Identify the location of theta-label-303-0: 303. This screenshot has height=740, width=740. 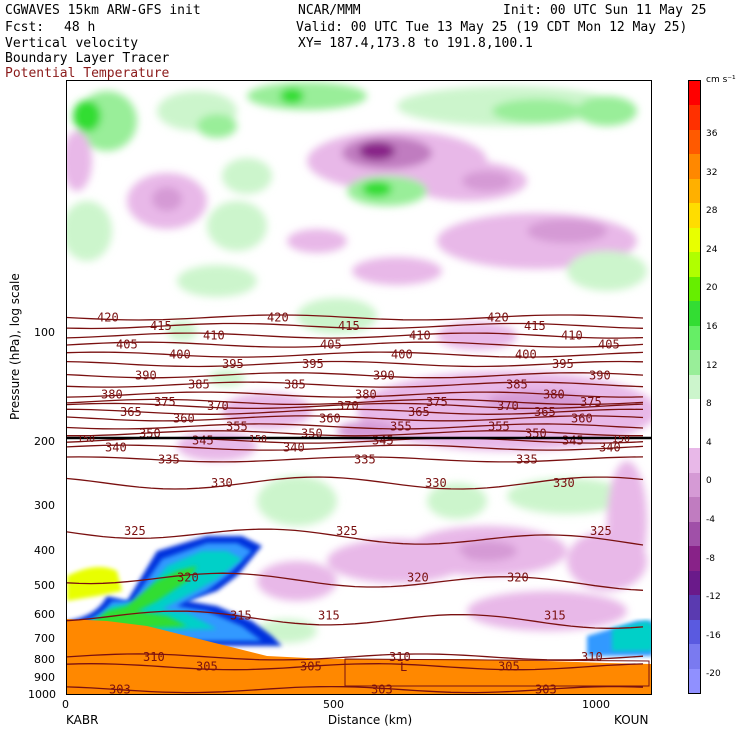
(120, 689).